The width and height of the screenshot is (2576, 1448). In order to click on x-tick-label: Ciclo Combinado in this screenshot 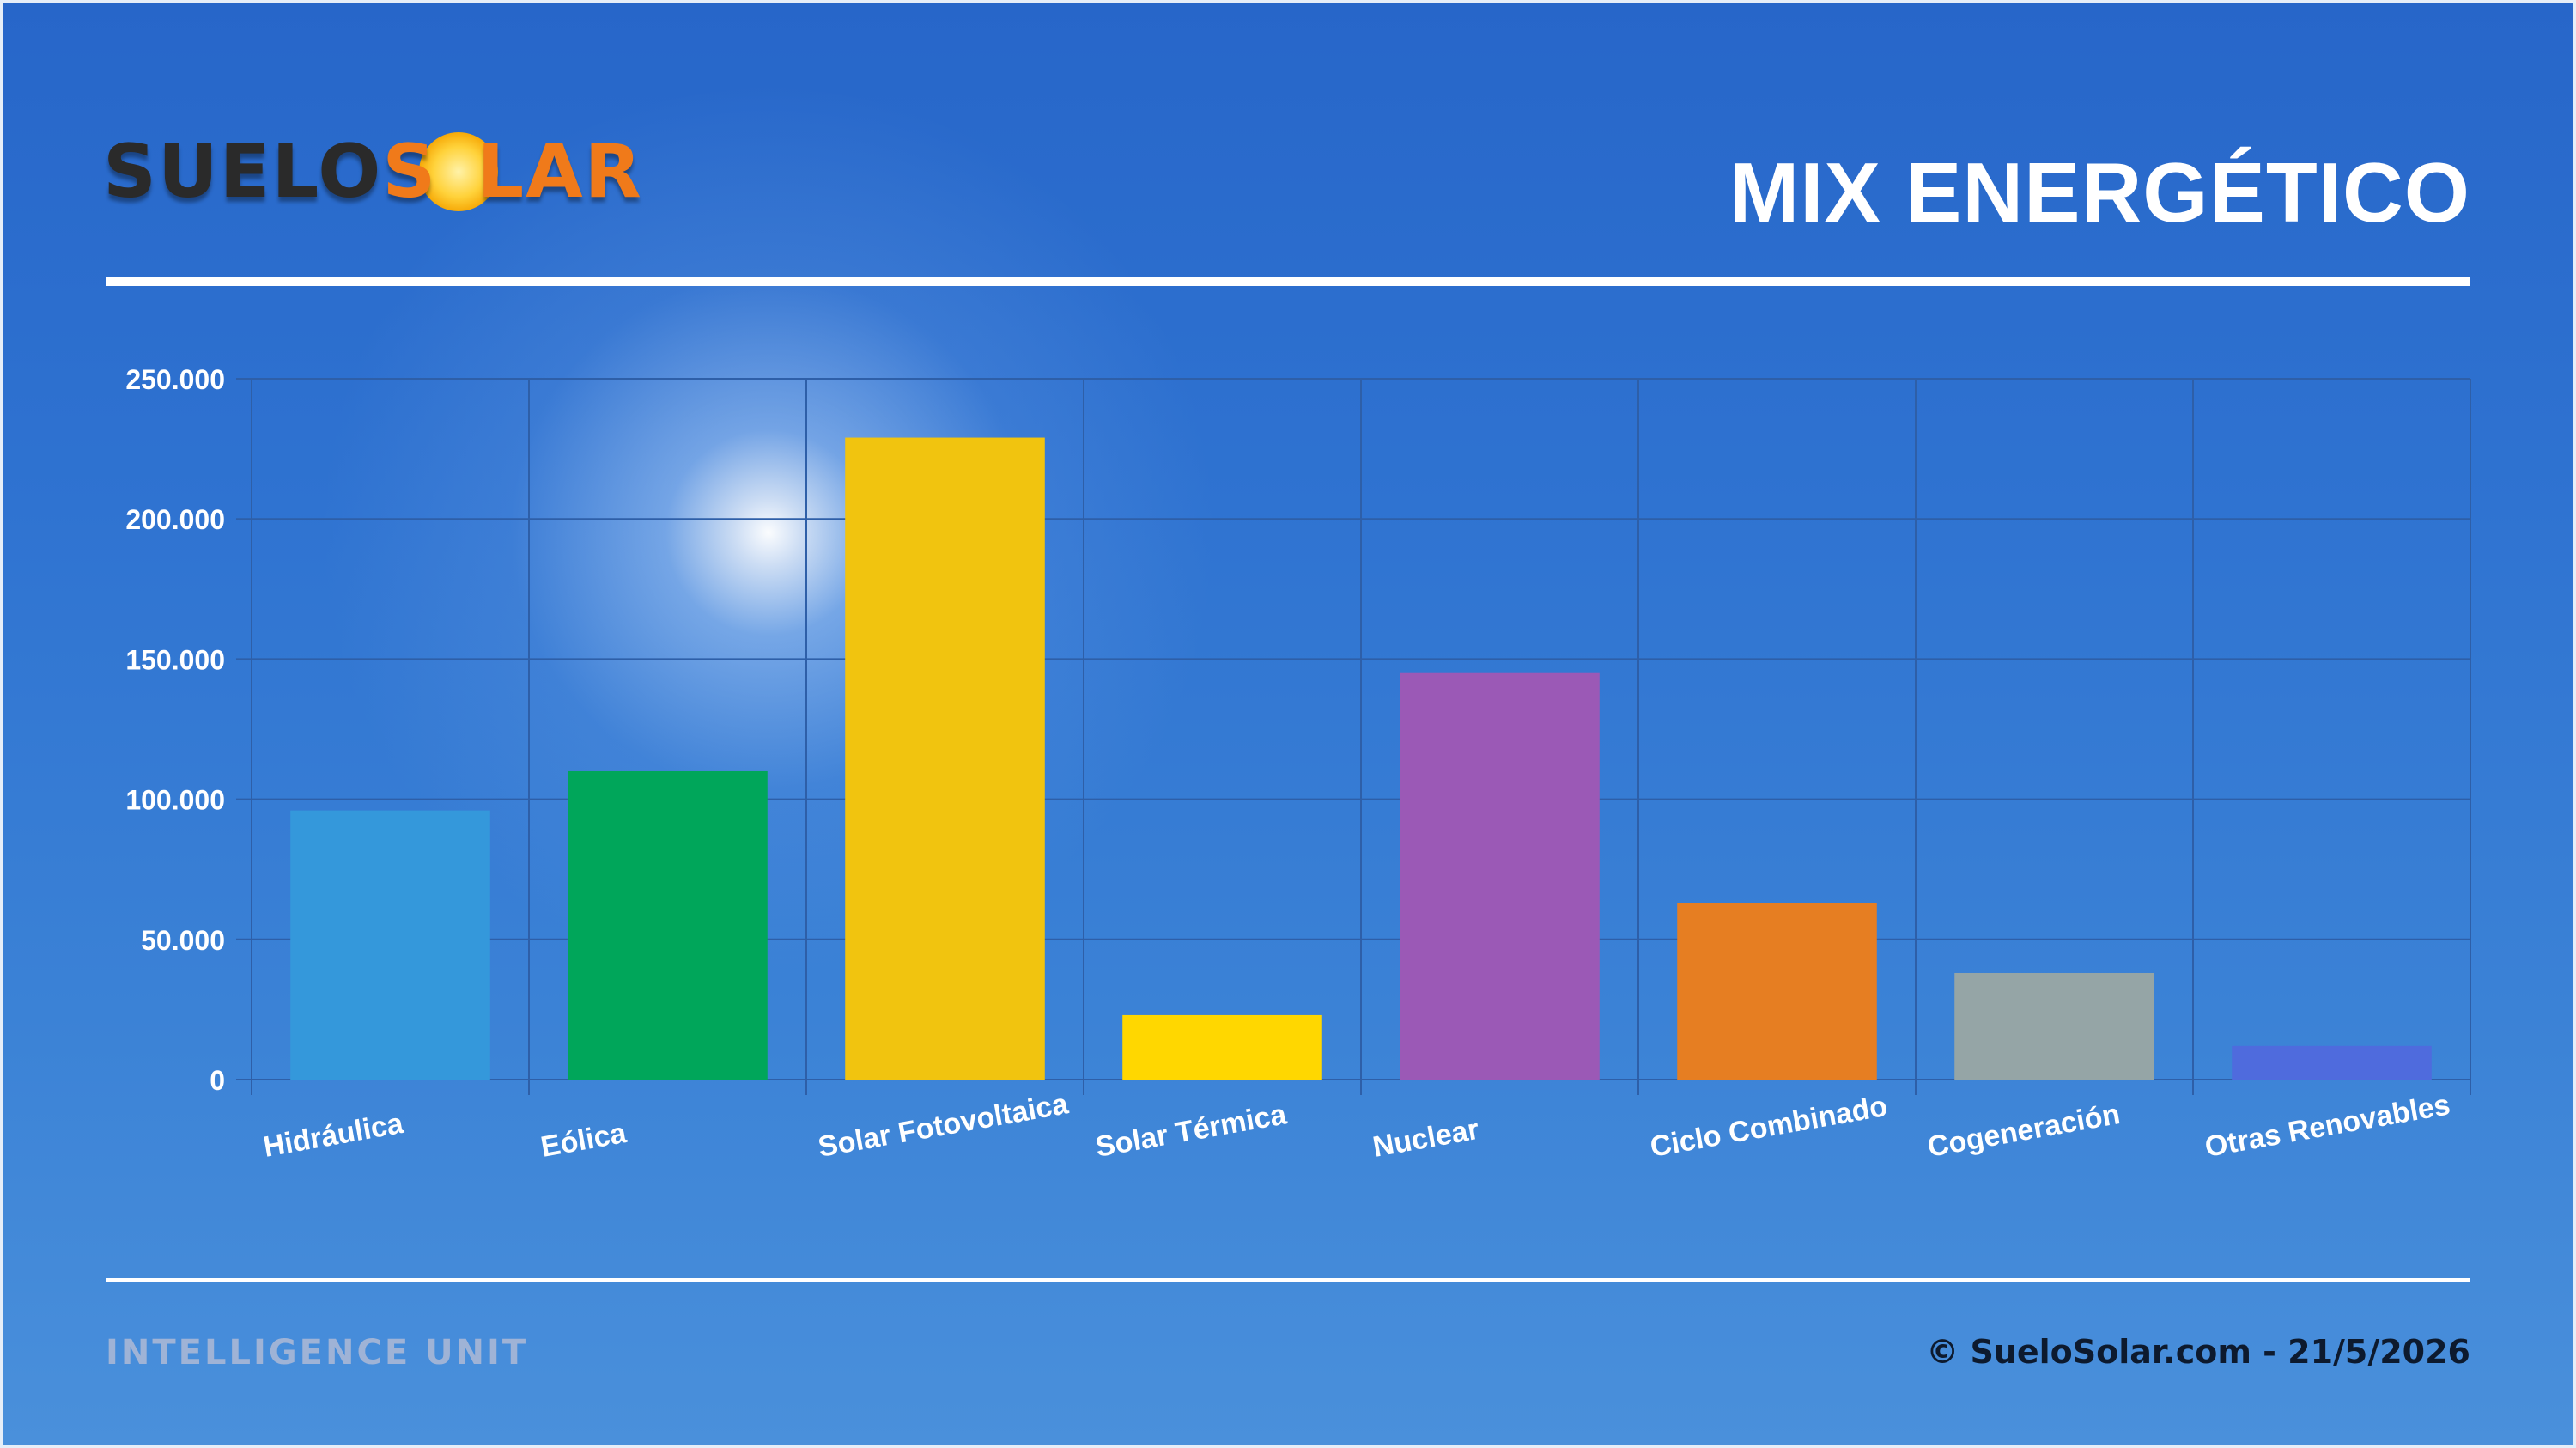, I will do `click(1769, 1127)`.